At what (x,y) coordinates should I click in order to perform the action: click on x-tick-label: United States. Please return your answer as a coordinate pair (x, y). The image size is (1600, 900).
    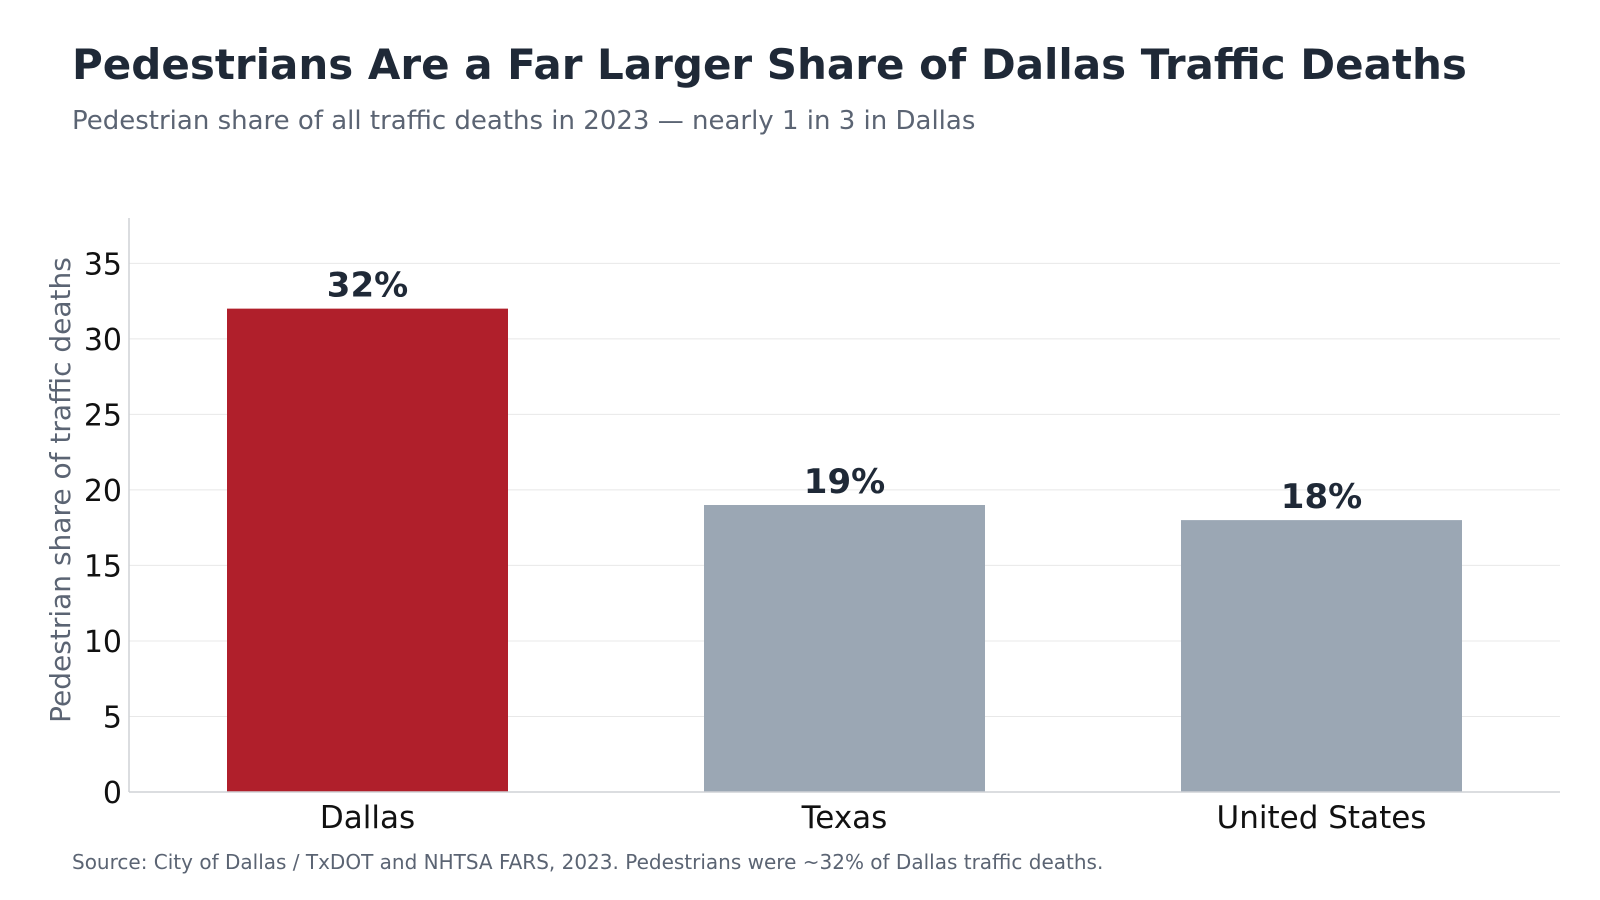
    Looking at the image, I should click on (1322, 818).